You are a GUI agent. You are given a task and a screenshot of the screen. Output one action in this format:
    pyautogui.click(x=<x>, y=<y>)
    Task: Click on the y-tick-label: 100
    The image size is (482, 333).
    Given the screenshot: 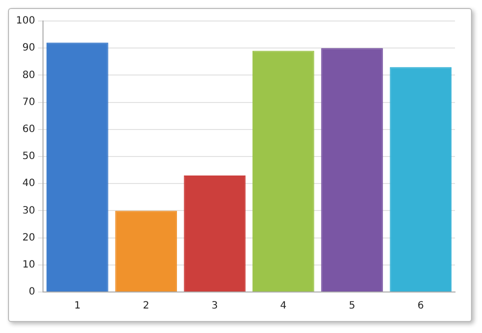 What is the action you would take?
    pyautogui.click(x=26, y=21)
    